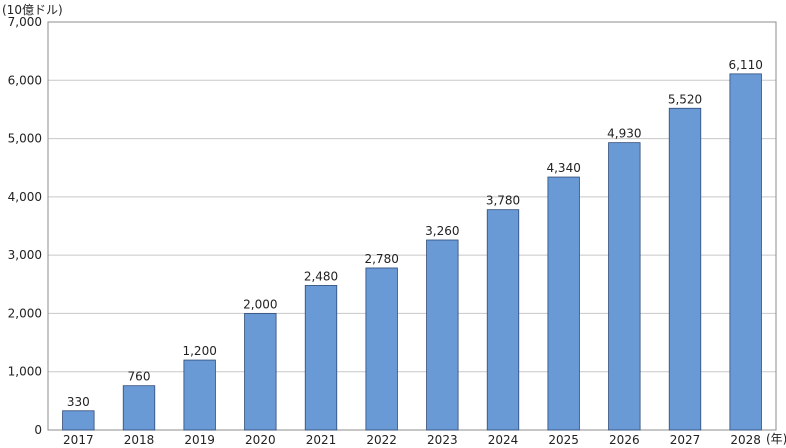 The width and height of the screenshot is (786, 448). I want to click on bar-2024, so click(503, 320).